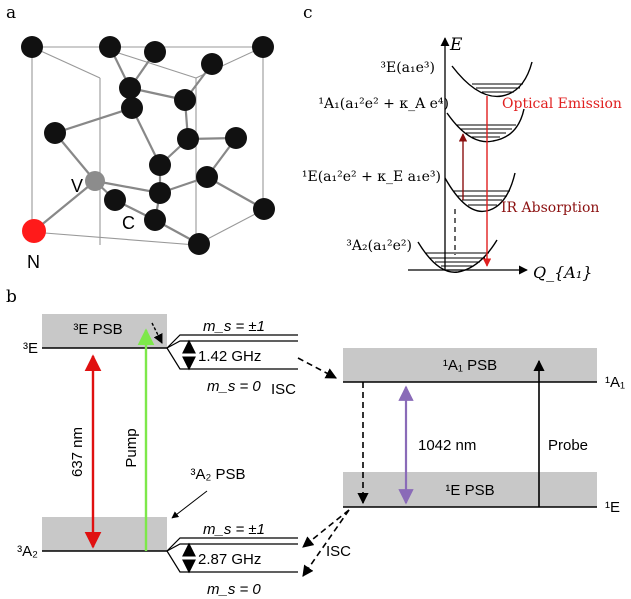  What do you see at coordinates (77, 452) in the screenshot?
I see `wavelength-637-label: 637 nm` at bounding box center [77, 452].